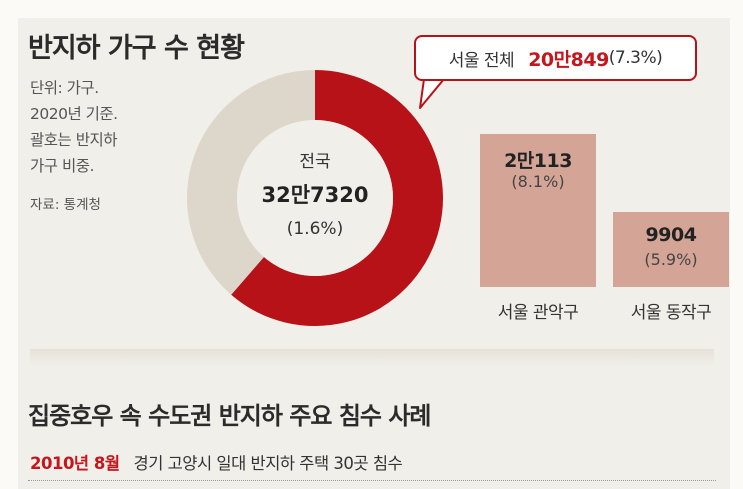 The height and width of the screenshot is (489, 743). I want to click on donut-slice-other, so click(251, 182).